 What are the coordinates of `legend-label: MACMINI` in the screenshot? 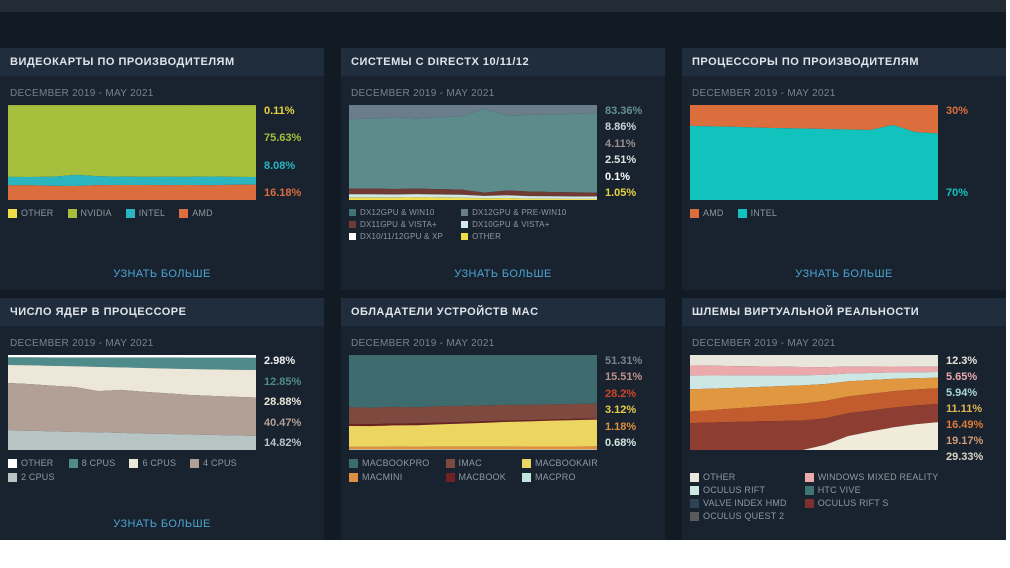 It's located at (382, 477).